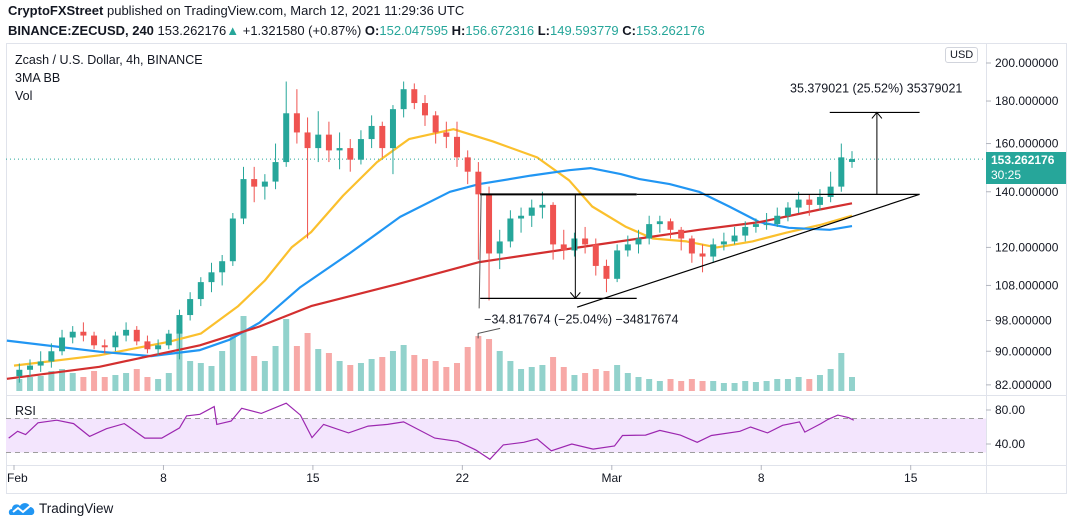 The width and height of the screenshot is (1073, 528). I want to click on date-tick-label: 15, so click(313, 478).